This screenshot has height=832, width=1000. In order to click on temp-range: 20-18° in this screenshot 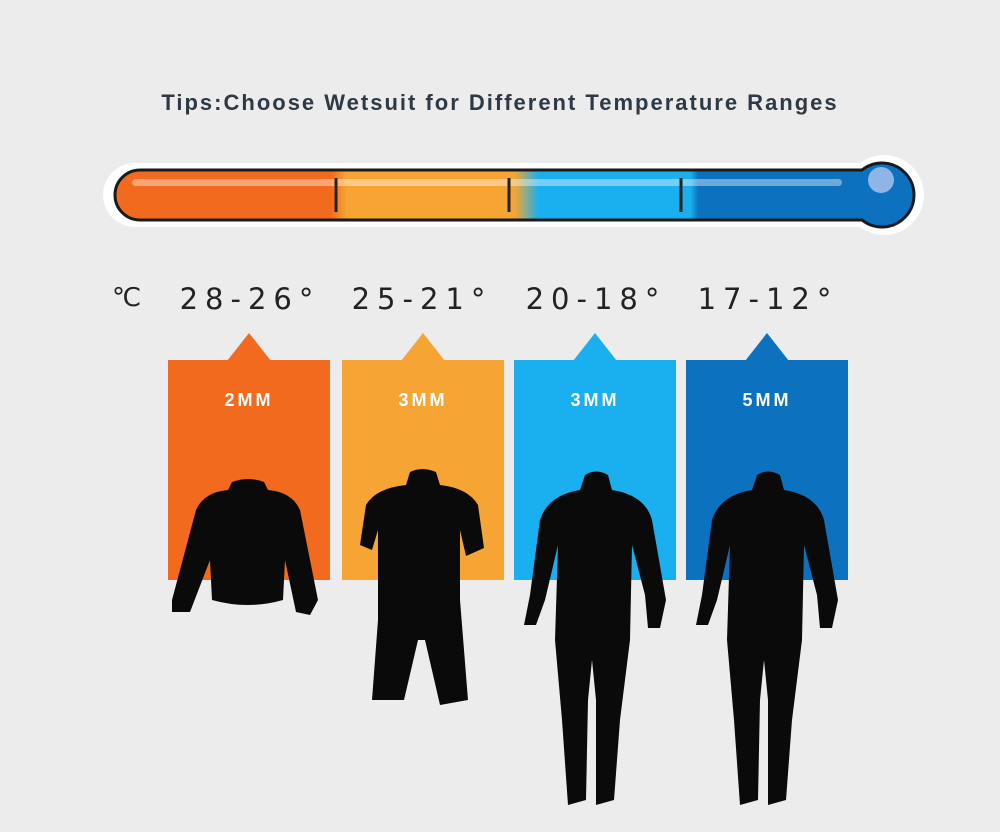, I will do `click(596, 299)`.